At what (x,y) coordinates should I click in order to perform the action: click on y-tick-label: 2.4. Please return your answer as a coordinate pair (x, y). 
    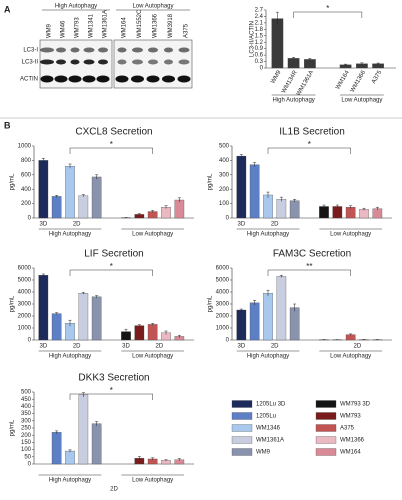
    Looking at the image, I should click on (259, 17).